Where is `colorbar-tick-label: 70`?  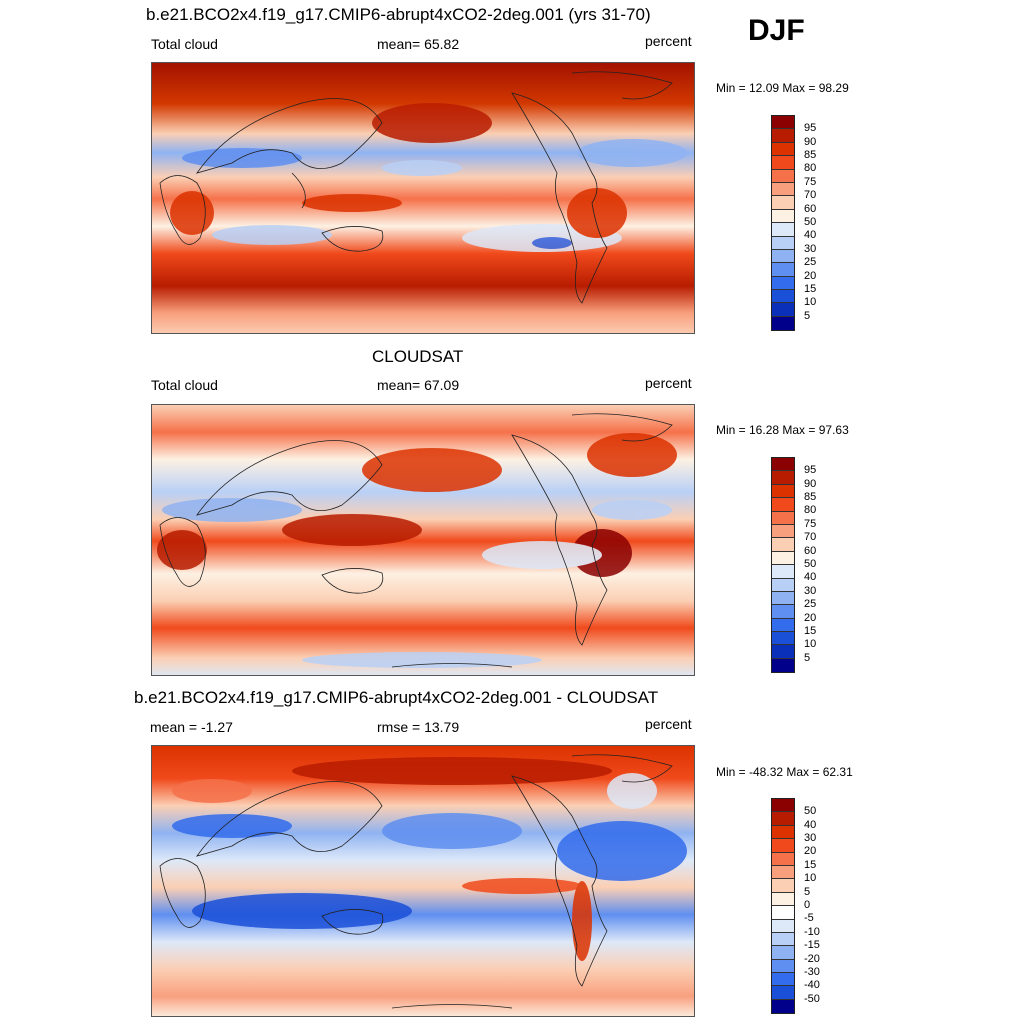
colorbar-tick-label: 70 is located at coordinates (810, 195).